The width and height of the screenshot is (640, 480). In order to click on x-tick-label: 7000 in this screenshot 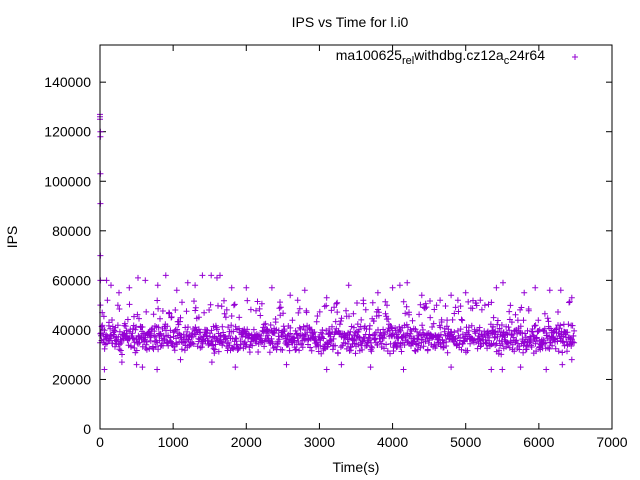, I will do `click(611, 442)`.